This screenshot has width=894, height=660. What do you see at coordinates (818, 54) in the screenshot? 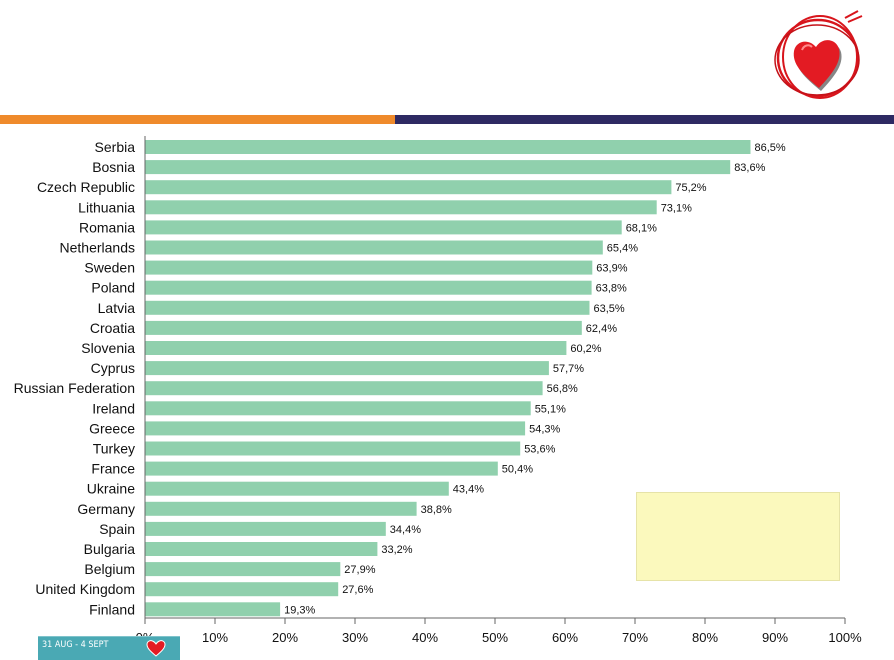
I see `heart-logo-icon` at bounding box center [818, 54].